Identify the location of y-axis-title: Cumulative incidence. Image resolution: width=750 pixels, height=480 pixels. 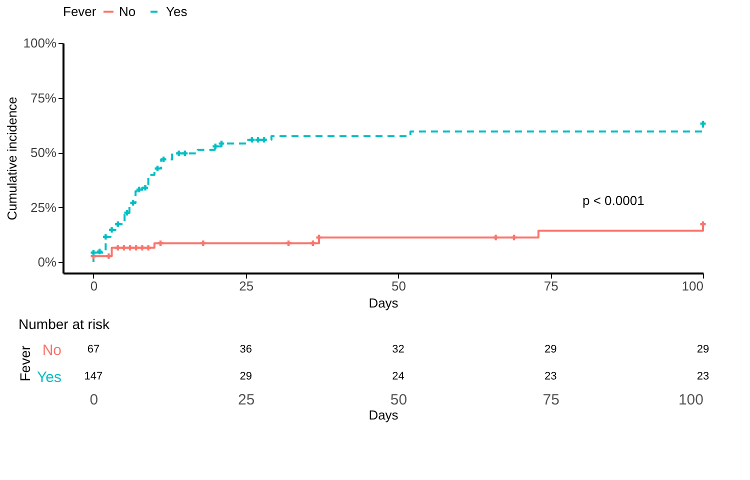
(12, 158).